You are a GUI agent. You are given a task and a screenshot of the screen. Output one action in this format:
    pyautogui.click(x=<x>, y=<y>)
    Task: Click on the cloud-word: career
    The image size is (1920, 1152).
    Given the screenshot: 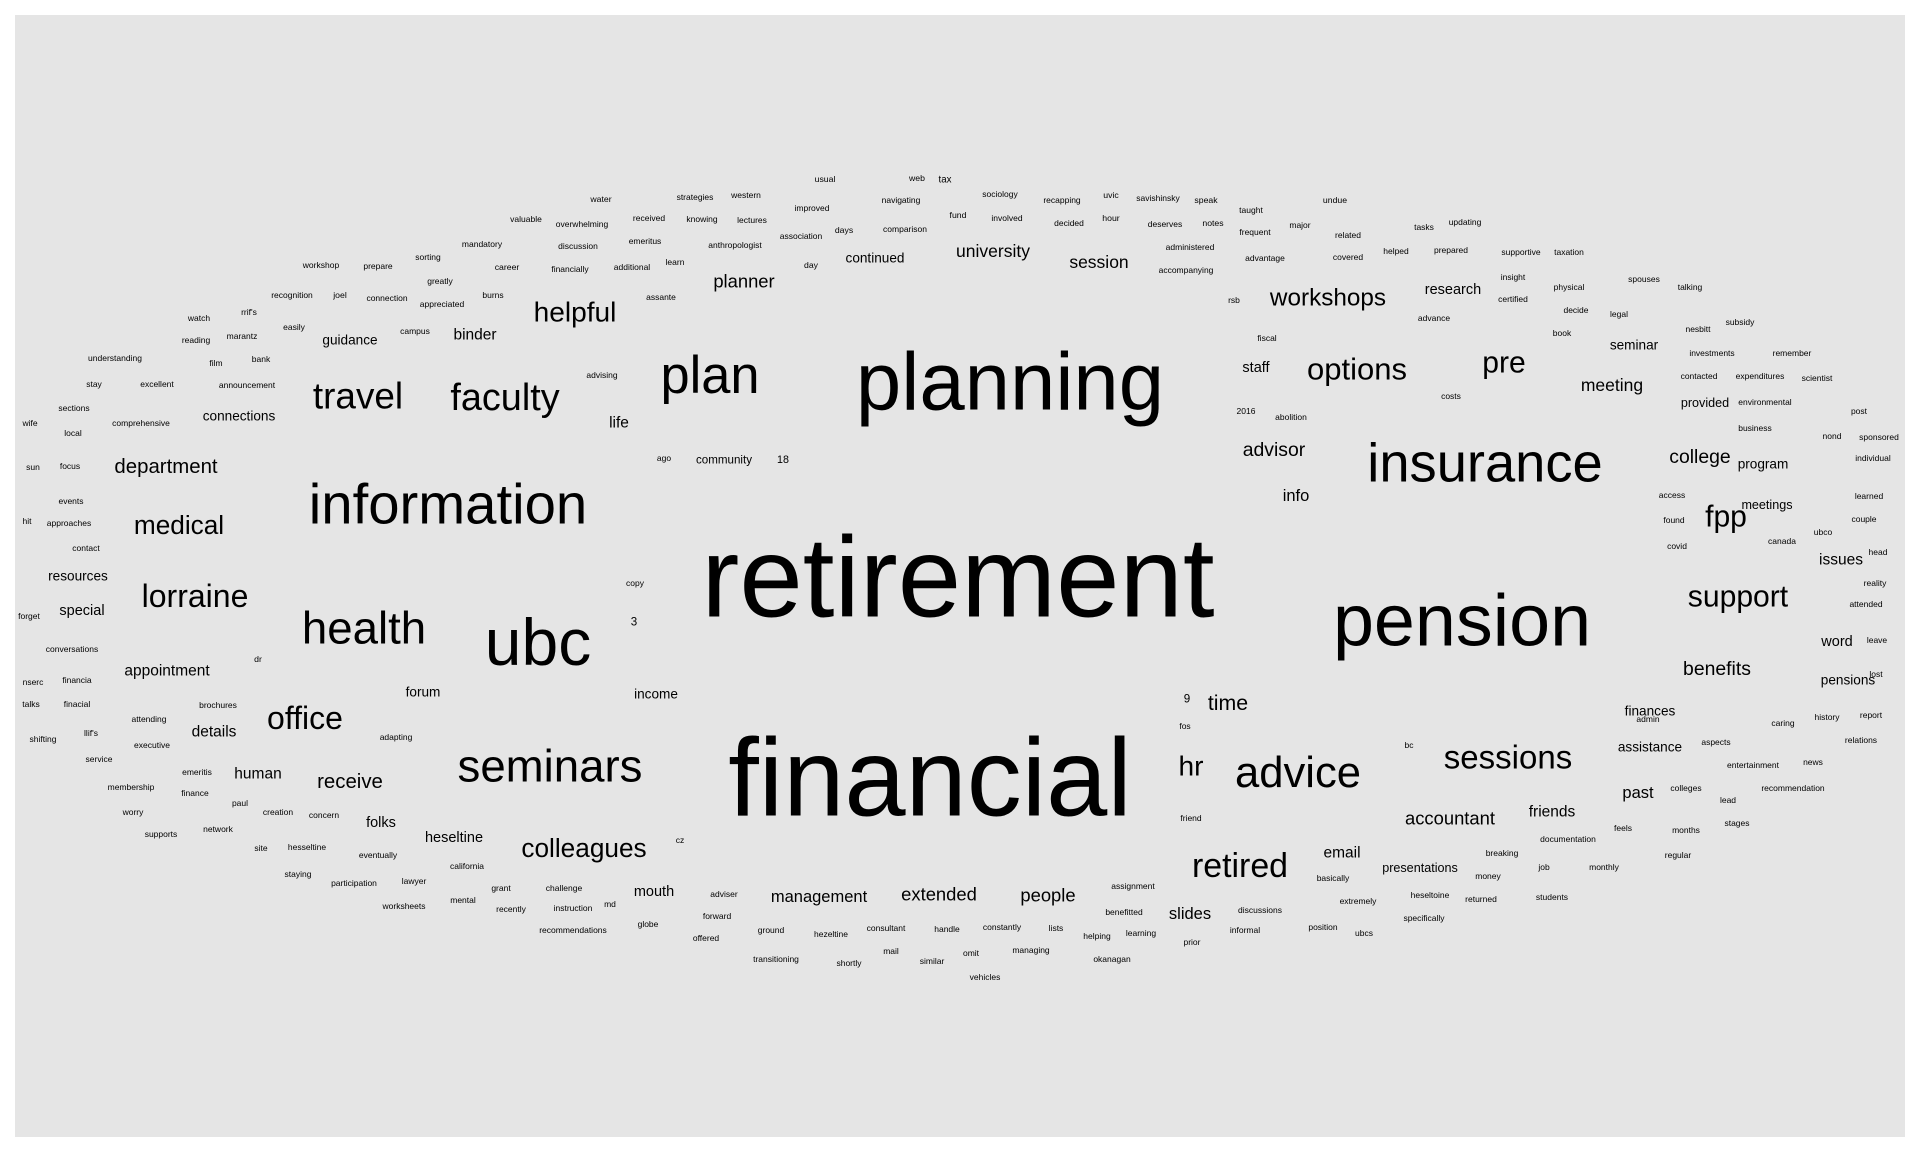 What is the action you would take?
    pyautogui.click(x=507, y=267)
    